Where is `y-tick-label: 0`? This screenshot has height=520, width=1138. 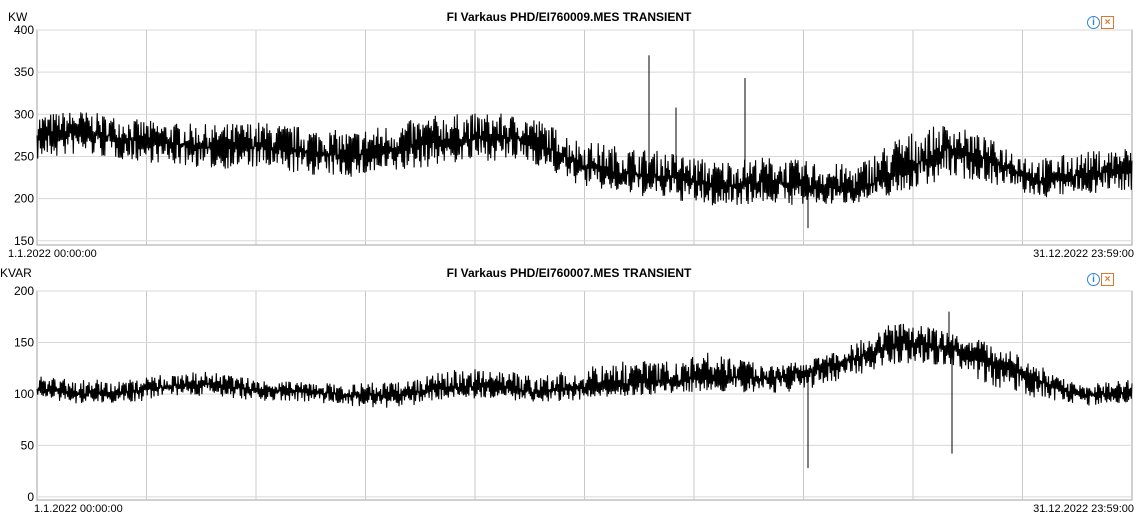
y-tick-label: 0 is located at coordinates (30, 497).